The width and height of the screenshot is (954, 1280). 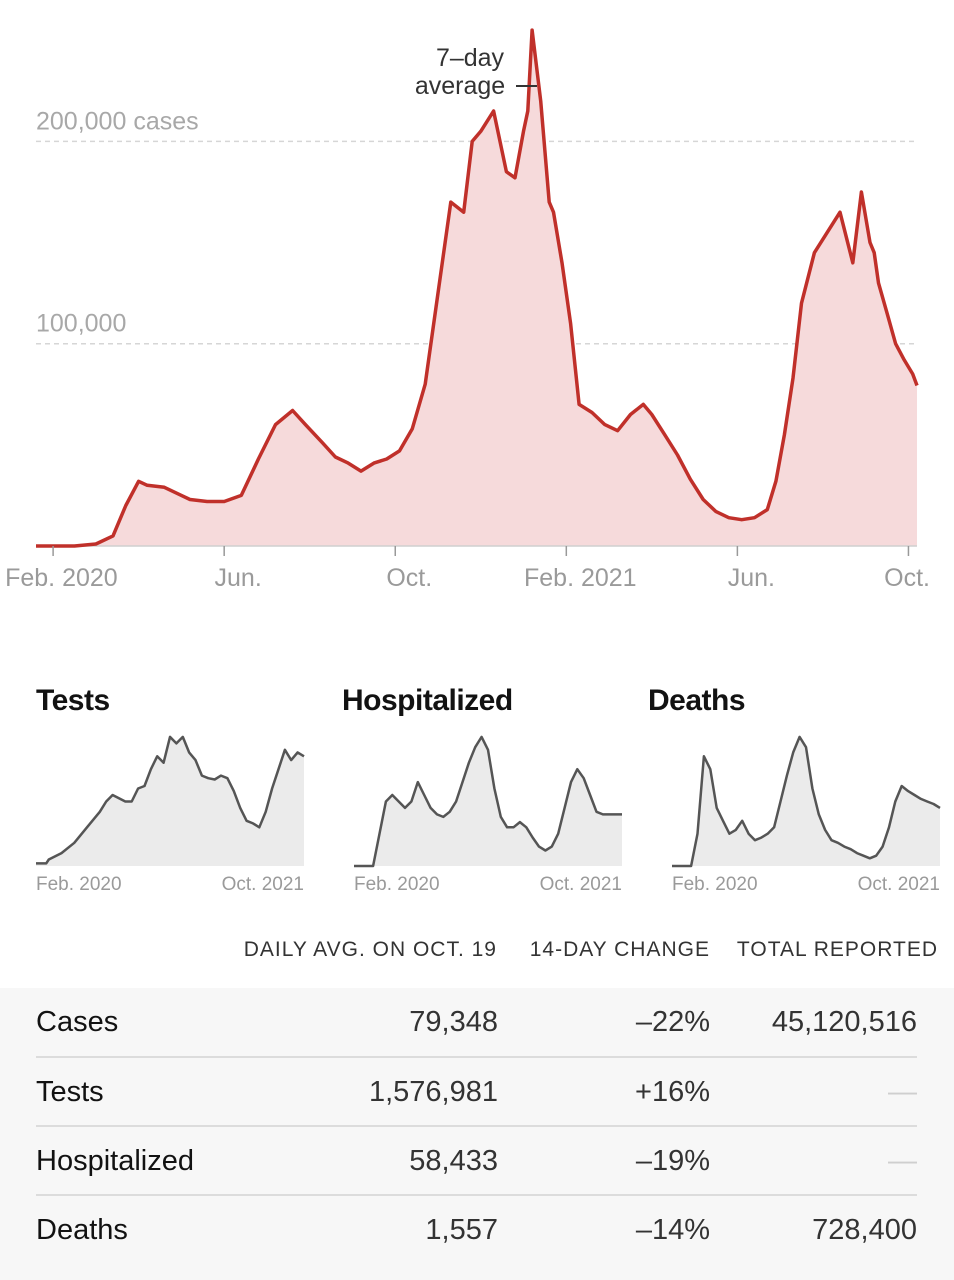 What do you see at coordinates (697, 700) in the screenshot?
I see `deaths-chart-title: Deaths` at bounding box center [697, 700].